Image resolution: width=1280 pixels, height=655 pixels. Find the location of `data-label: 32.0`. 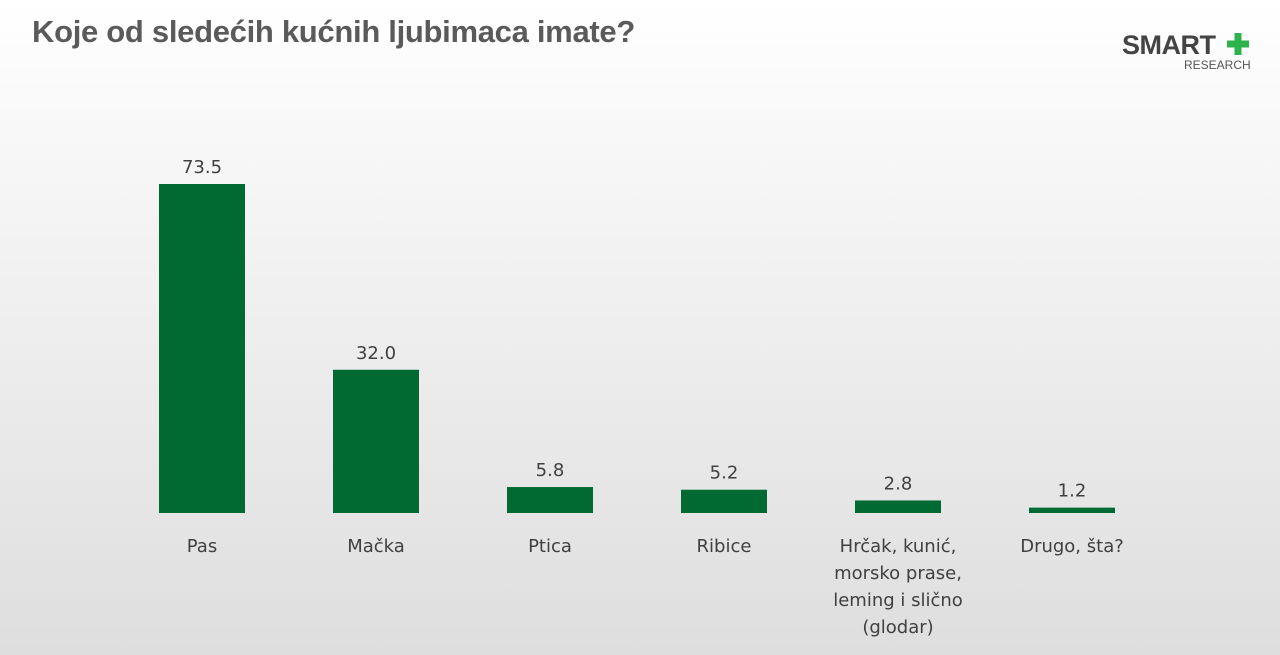

data-label: 32.0 is located at coordinates (376, 353).